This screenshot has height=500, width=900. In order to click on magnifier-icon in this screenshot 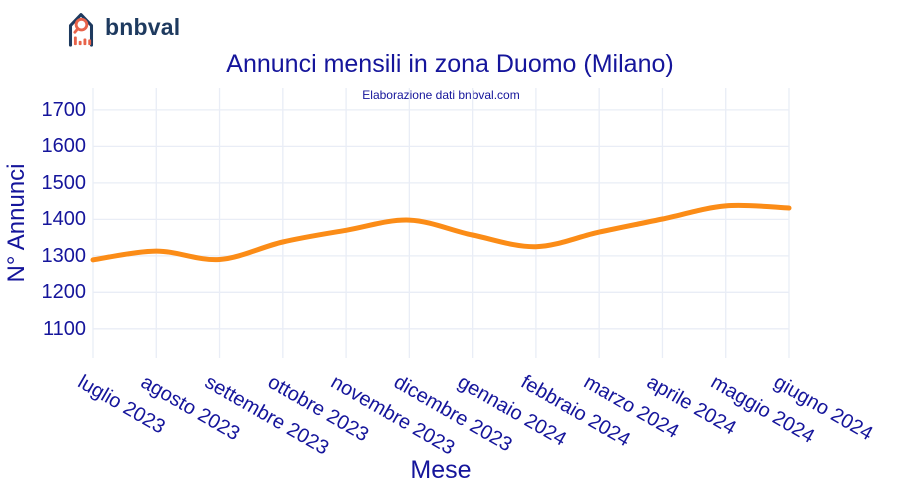, I will do `click(81, 24)`.